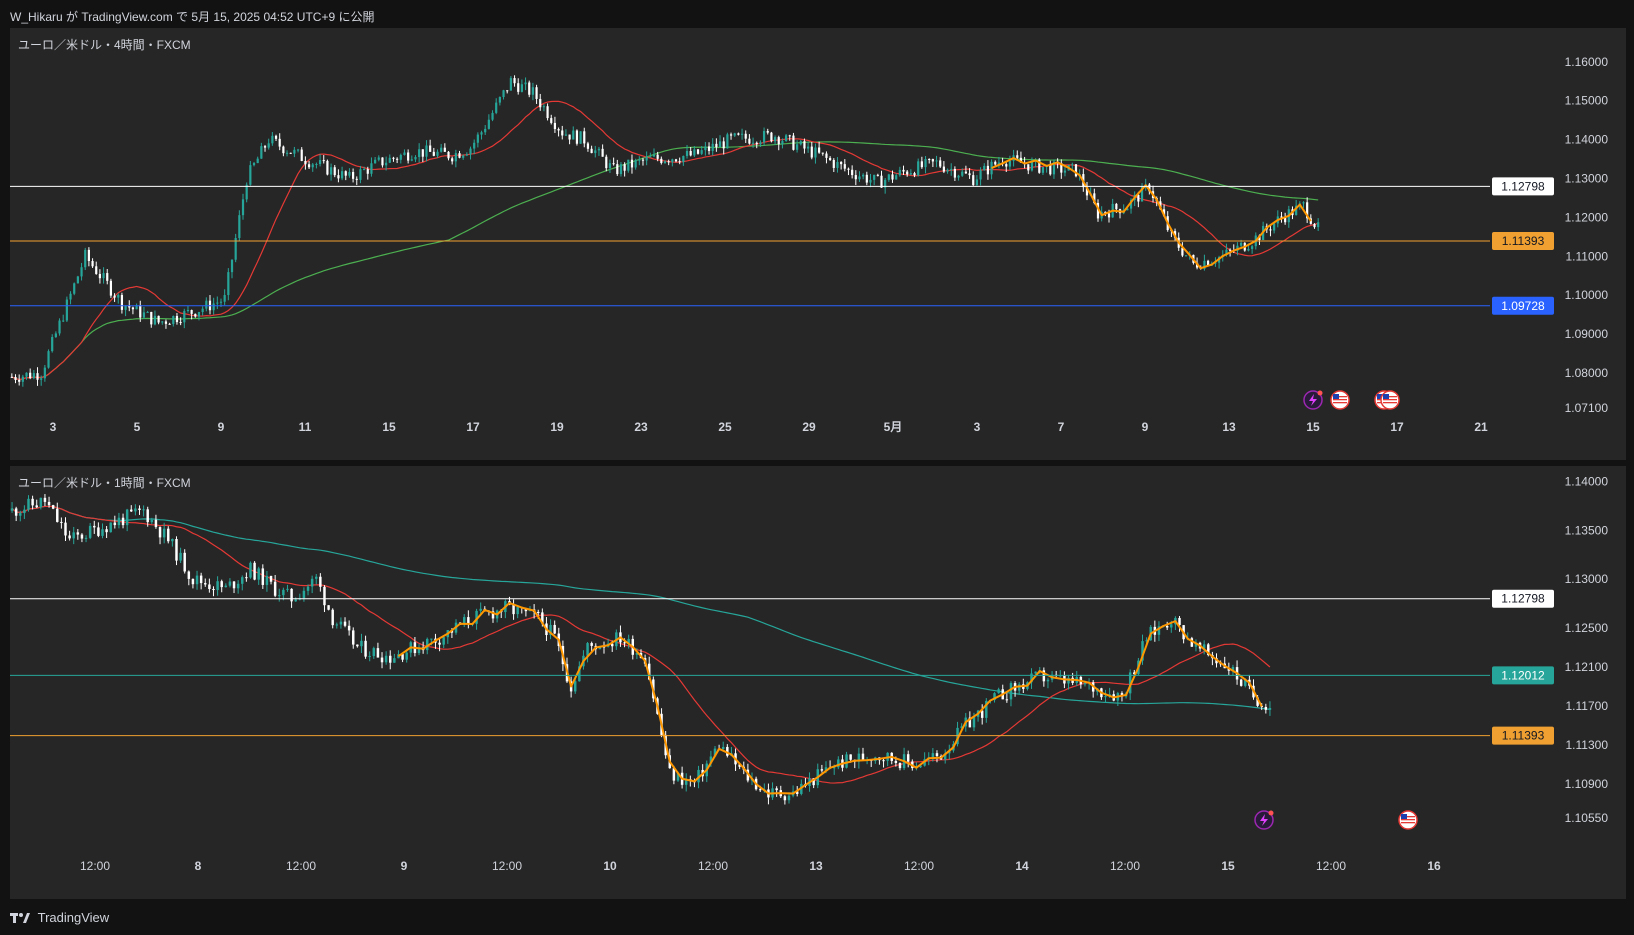 The width and height of the screenshot is (1634, 935). I want to click on time-axis-label: 11, so click(305, 427).